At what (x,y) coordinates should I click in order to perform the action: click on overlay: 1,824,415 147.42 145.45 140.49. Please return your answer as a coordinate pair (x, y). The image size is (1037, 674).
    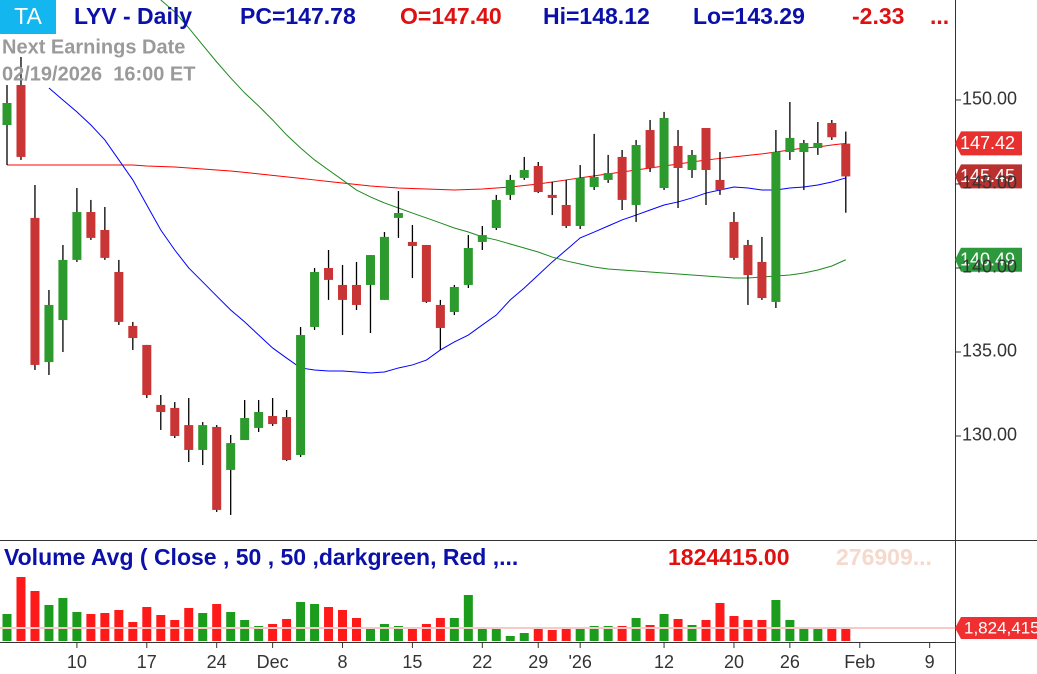
    Looking at the image, I should click on (996, 385).